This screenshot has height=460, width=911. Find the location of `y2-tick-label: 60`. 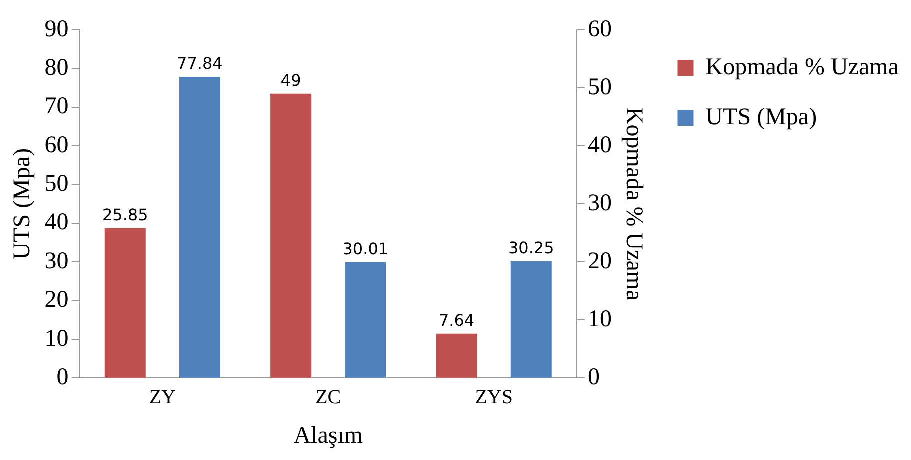

y2-tick-label: 60 is located at coordinates (600, 29).